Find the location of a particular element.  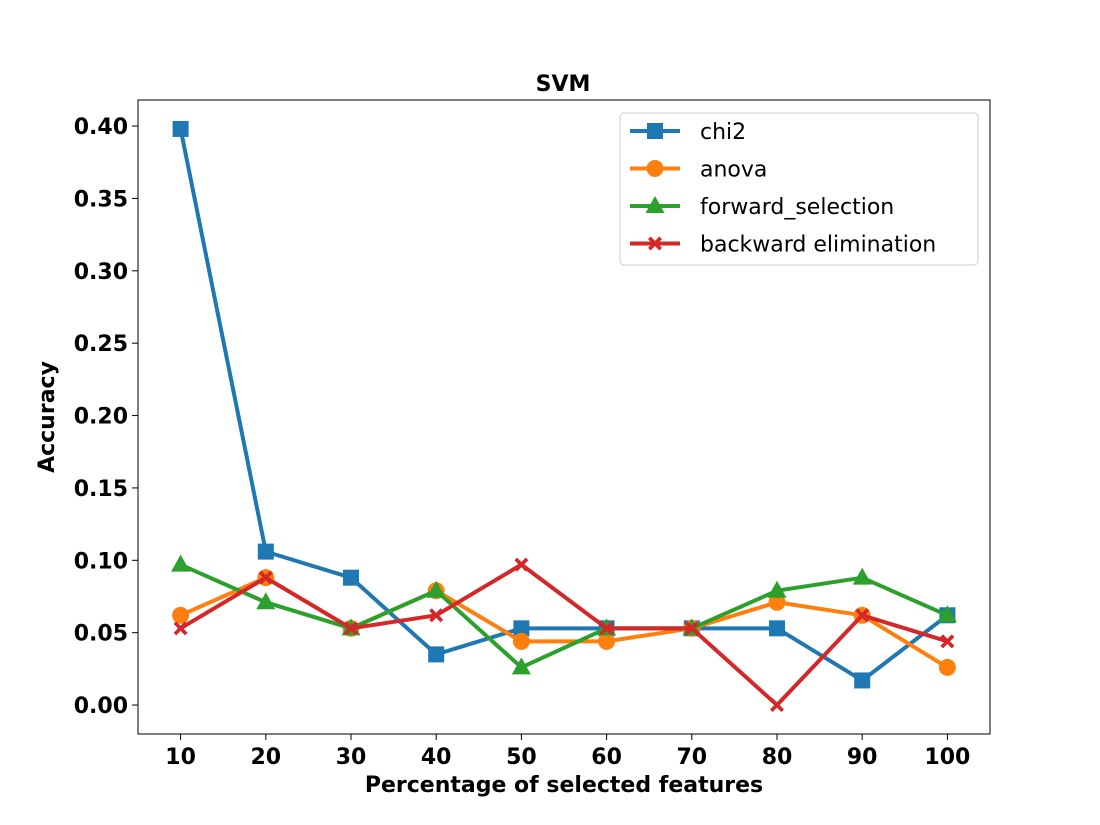

legend-label: backward elimination is located at coordinates (818, 245).